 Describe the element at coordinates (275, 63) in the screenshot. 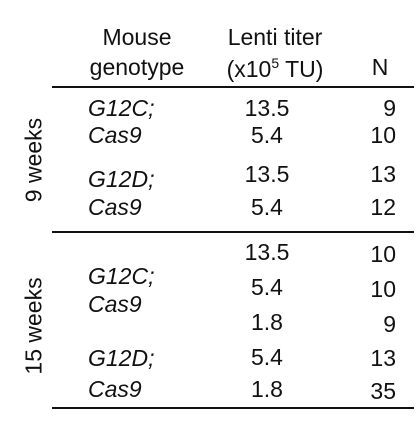

I see `header-titer-superscript: 5` at that location.